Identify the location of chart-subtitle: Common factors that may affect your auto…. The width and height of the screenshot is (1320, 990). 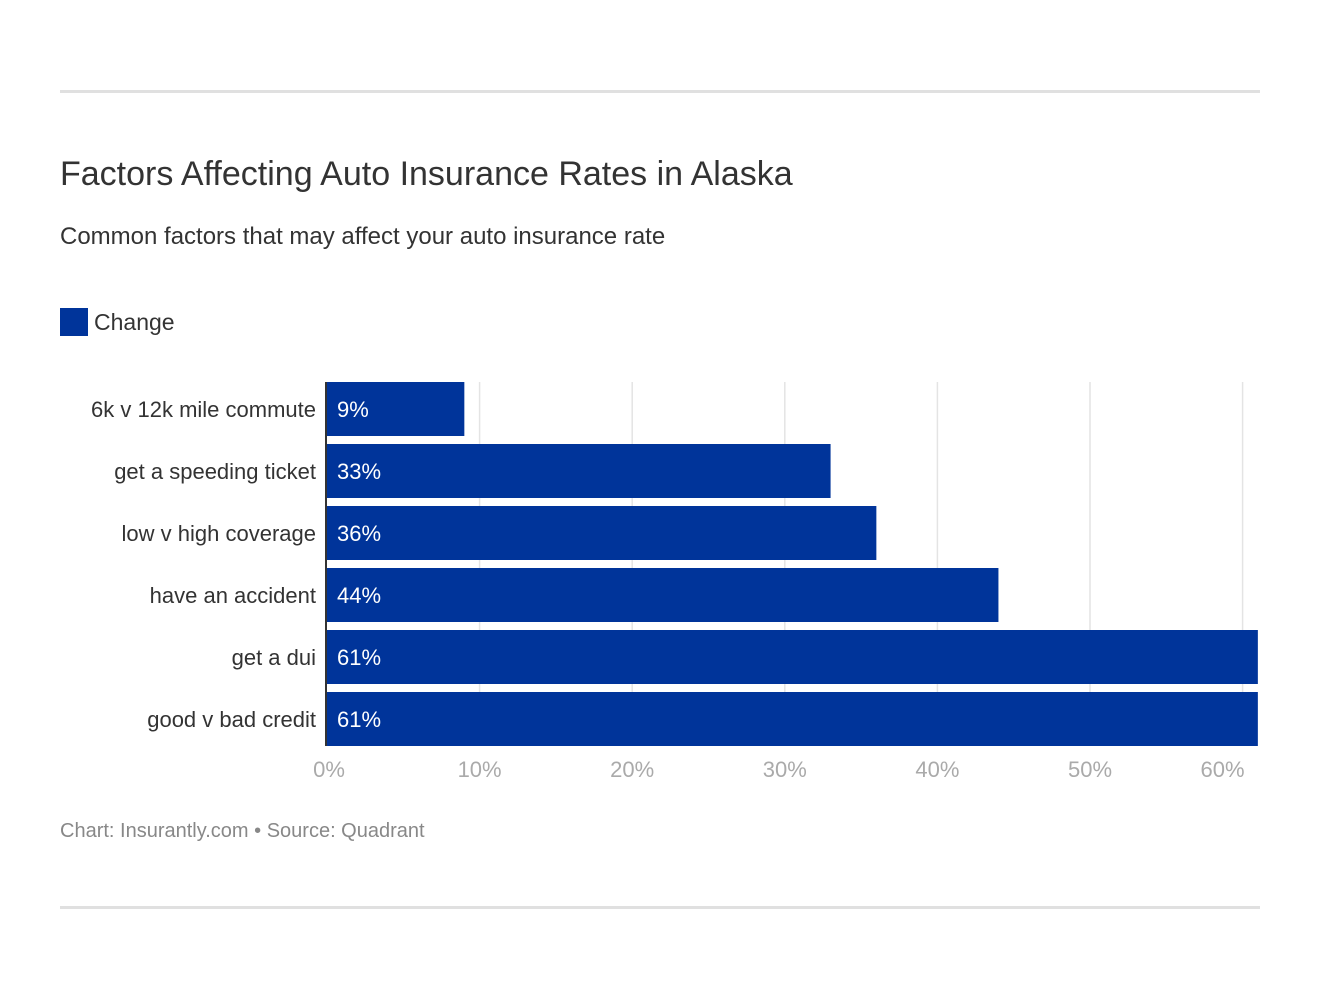
(363, 236).